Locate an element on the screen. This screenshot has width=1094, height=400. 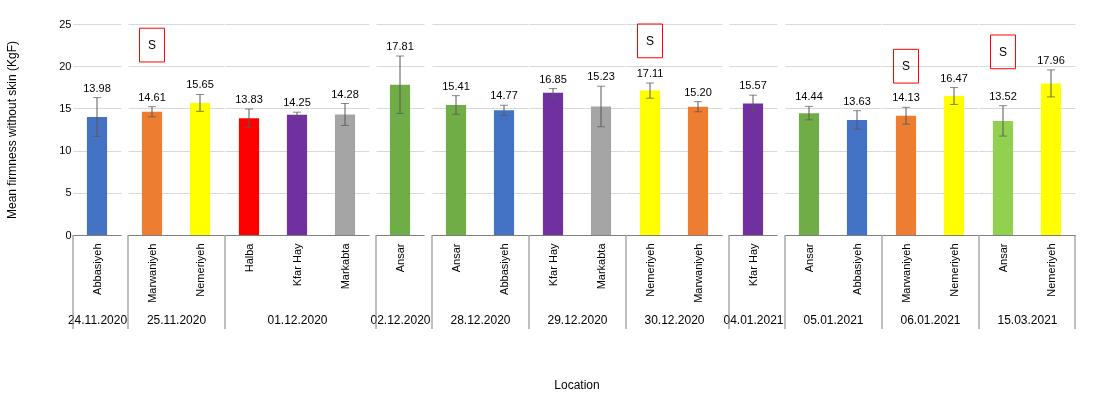
y-tick-label: 25 is located at coordinates (65, 23).